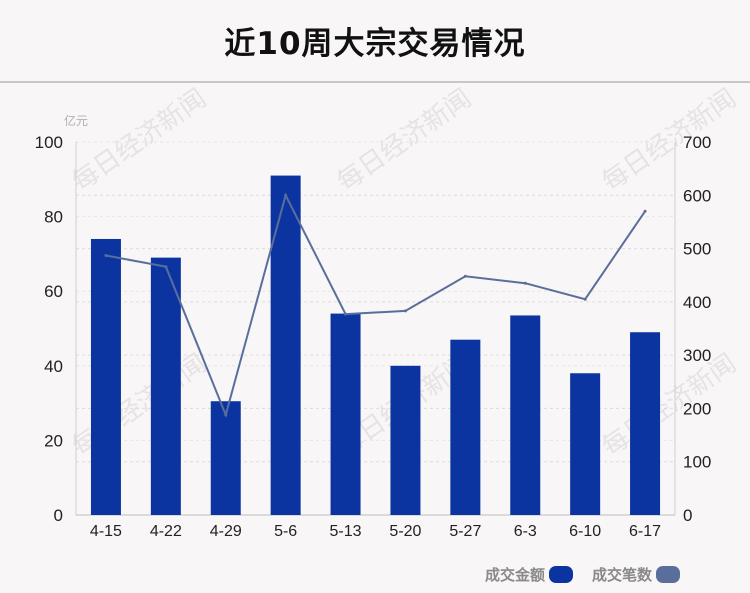  I want to click on legend-item-amount: 成交金额, so click(529, 574).